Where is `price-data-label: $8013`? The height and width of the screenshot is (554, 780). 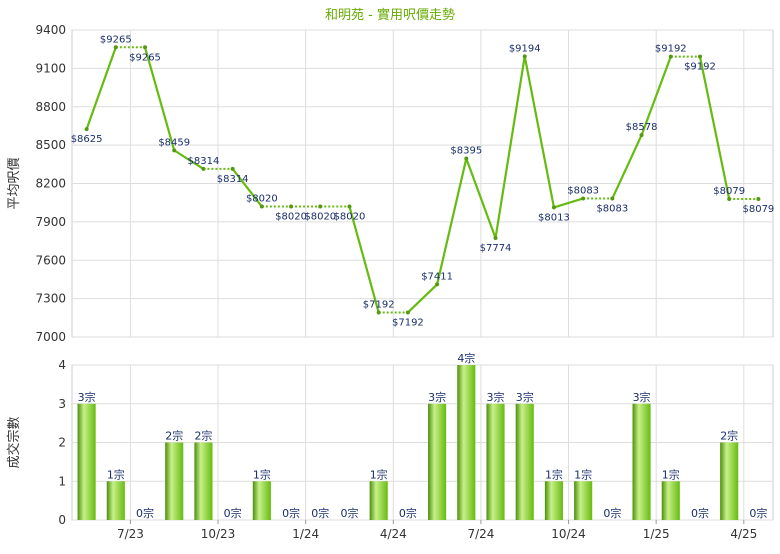 price-data-label: $8013 is located at coordinates (554, 217).